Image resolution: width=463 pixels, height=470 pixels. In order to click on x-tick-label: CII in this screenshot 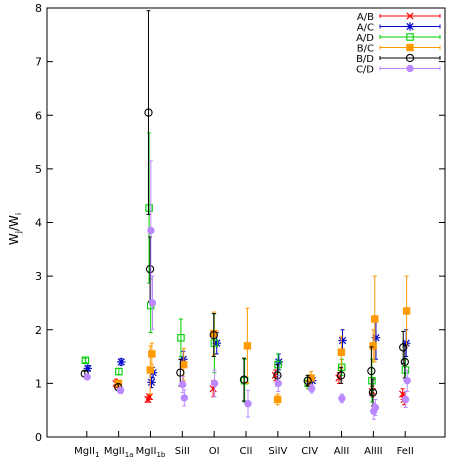, I will do `click(246, 451)`.